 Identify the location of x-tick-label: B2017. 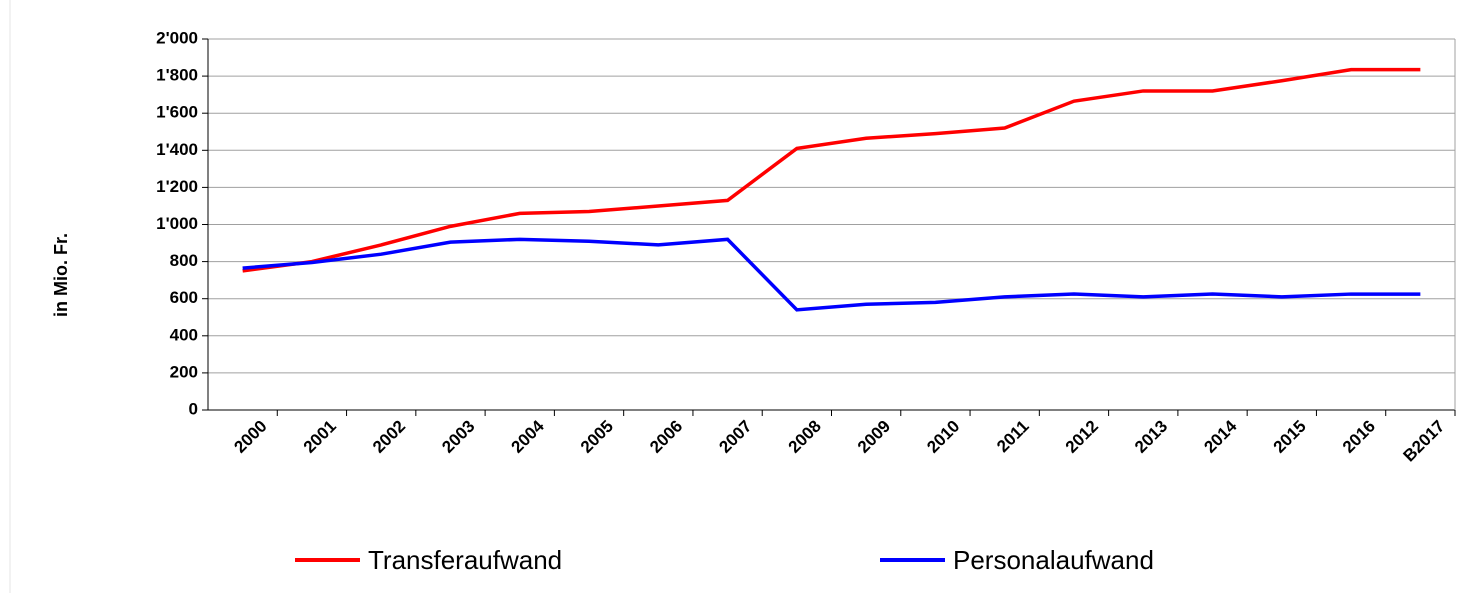
(1423, 441).